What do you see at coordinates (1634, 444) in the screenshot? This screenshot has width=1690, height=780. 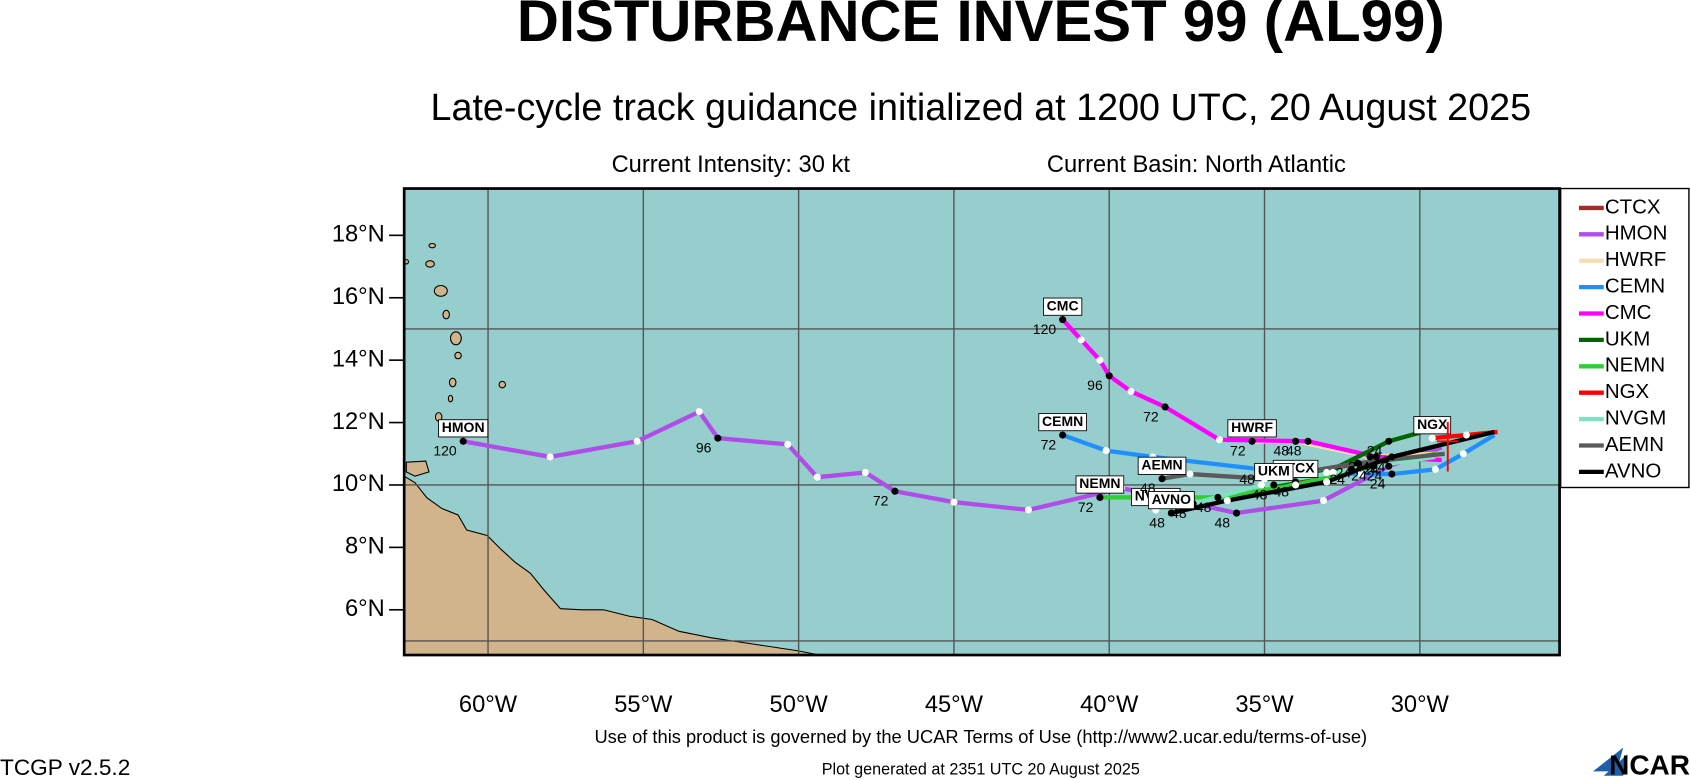 I see `legend-label: AEMN` at bounding box center [1634, 444].